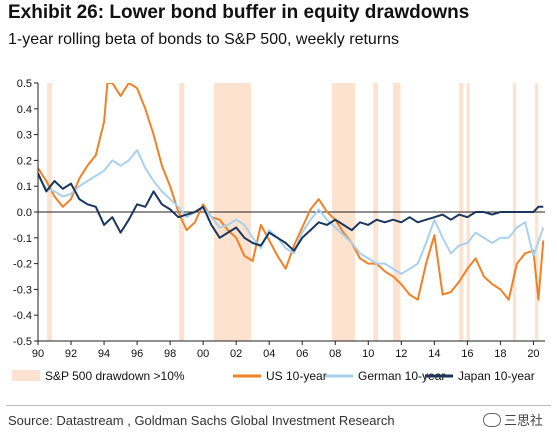 The width and height of the screenshot is (557, 438). What do you see at coordinates (38, 354) in the screenshot?
I see `x-tick-label: 90` at bounding box center [38, 354].